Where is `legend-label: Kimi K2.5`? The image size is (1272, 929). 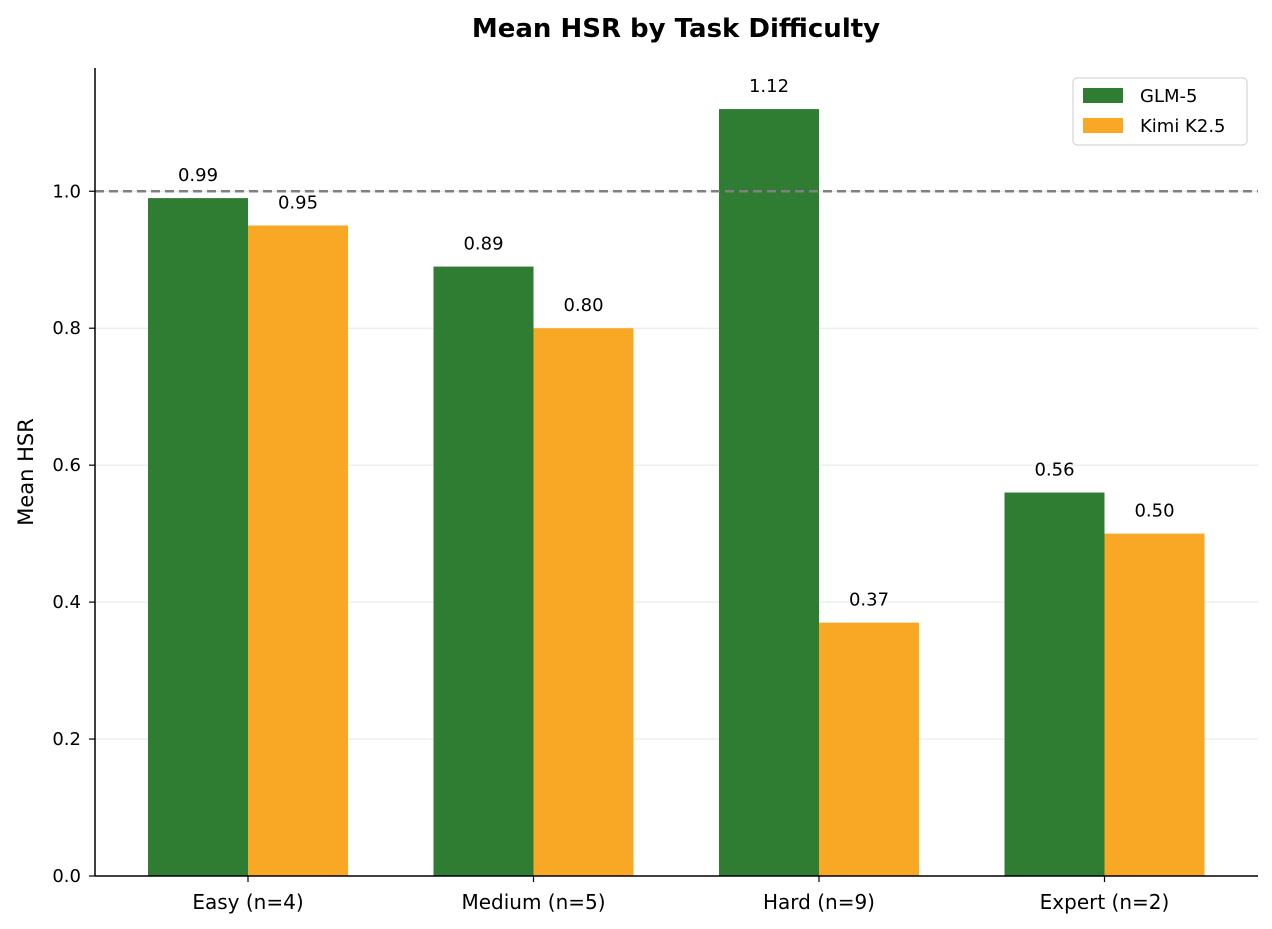 legend-label: Kimi K2.5 is located at coordinates (1183, 126).